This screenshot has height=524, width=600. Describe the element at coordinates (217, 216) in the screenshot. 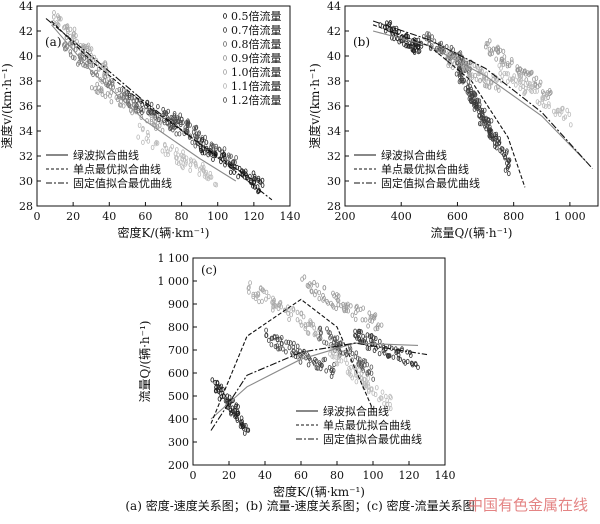

I see `x-tick-label: 100` at that location.